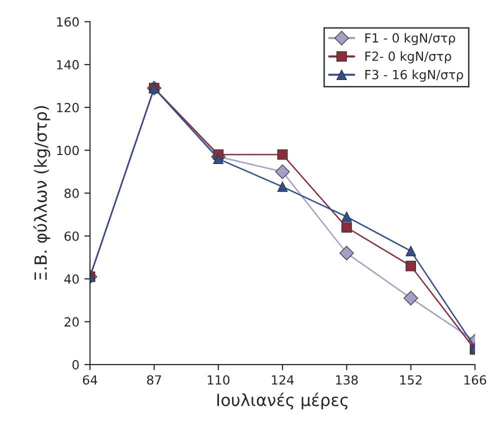  Describe the element at coordinates (414, 76) in the screenshot. I see `legend-label: F3 - 16 kgN/στρ` at that location.